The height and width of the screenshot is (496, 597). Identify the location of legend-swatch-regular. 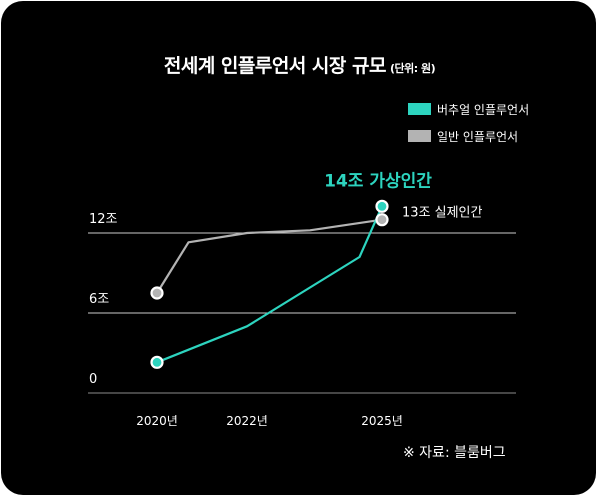
(419, 136).